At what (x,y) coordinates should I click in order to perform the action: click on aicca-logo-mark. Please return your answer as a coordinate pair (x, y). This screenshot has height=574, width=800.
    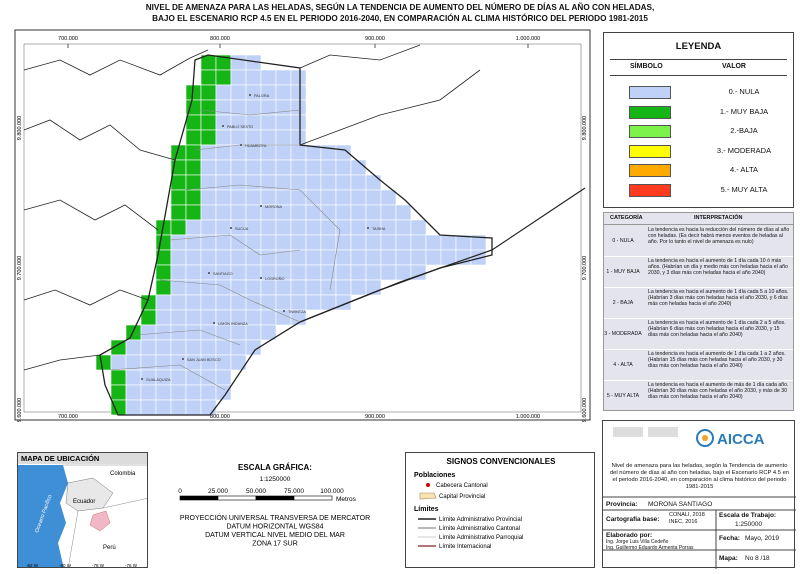
    Looking at the image, I should click on (705, 438).